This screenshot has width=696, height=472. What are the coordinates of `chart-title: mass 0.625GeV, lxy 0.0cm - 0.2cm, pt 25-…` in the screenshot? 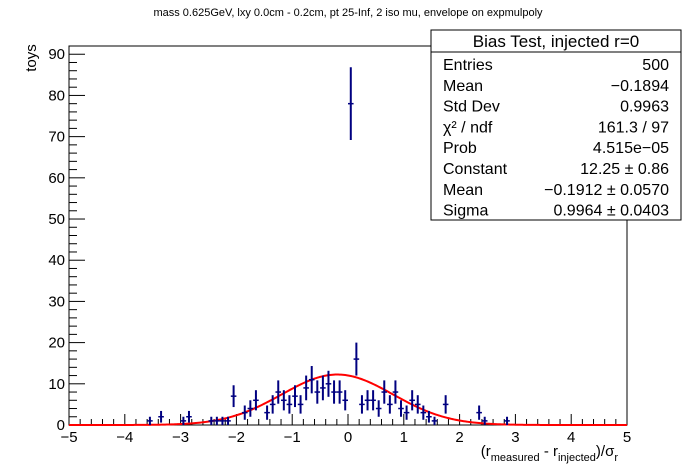 It's located at (348, 13).